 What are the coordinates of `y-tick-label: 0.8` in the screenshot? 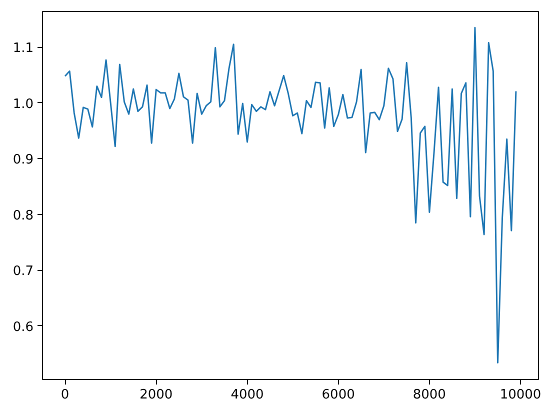 It's located at (23, 216).